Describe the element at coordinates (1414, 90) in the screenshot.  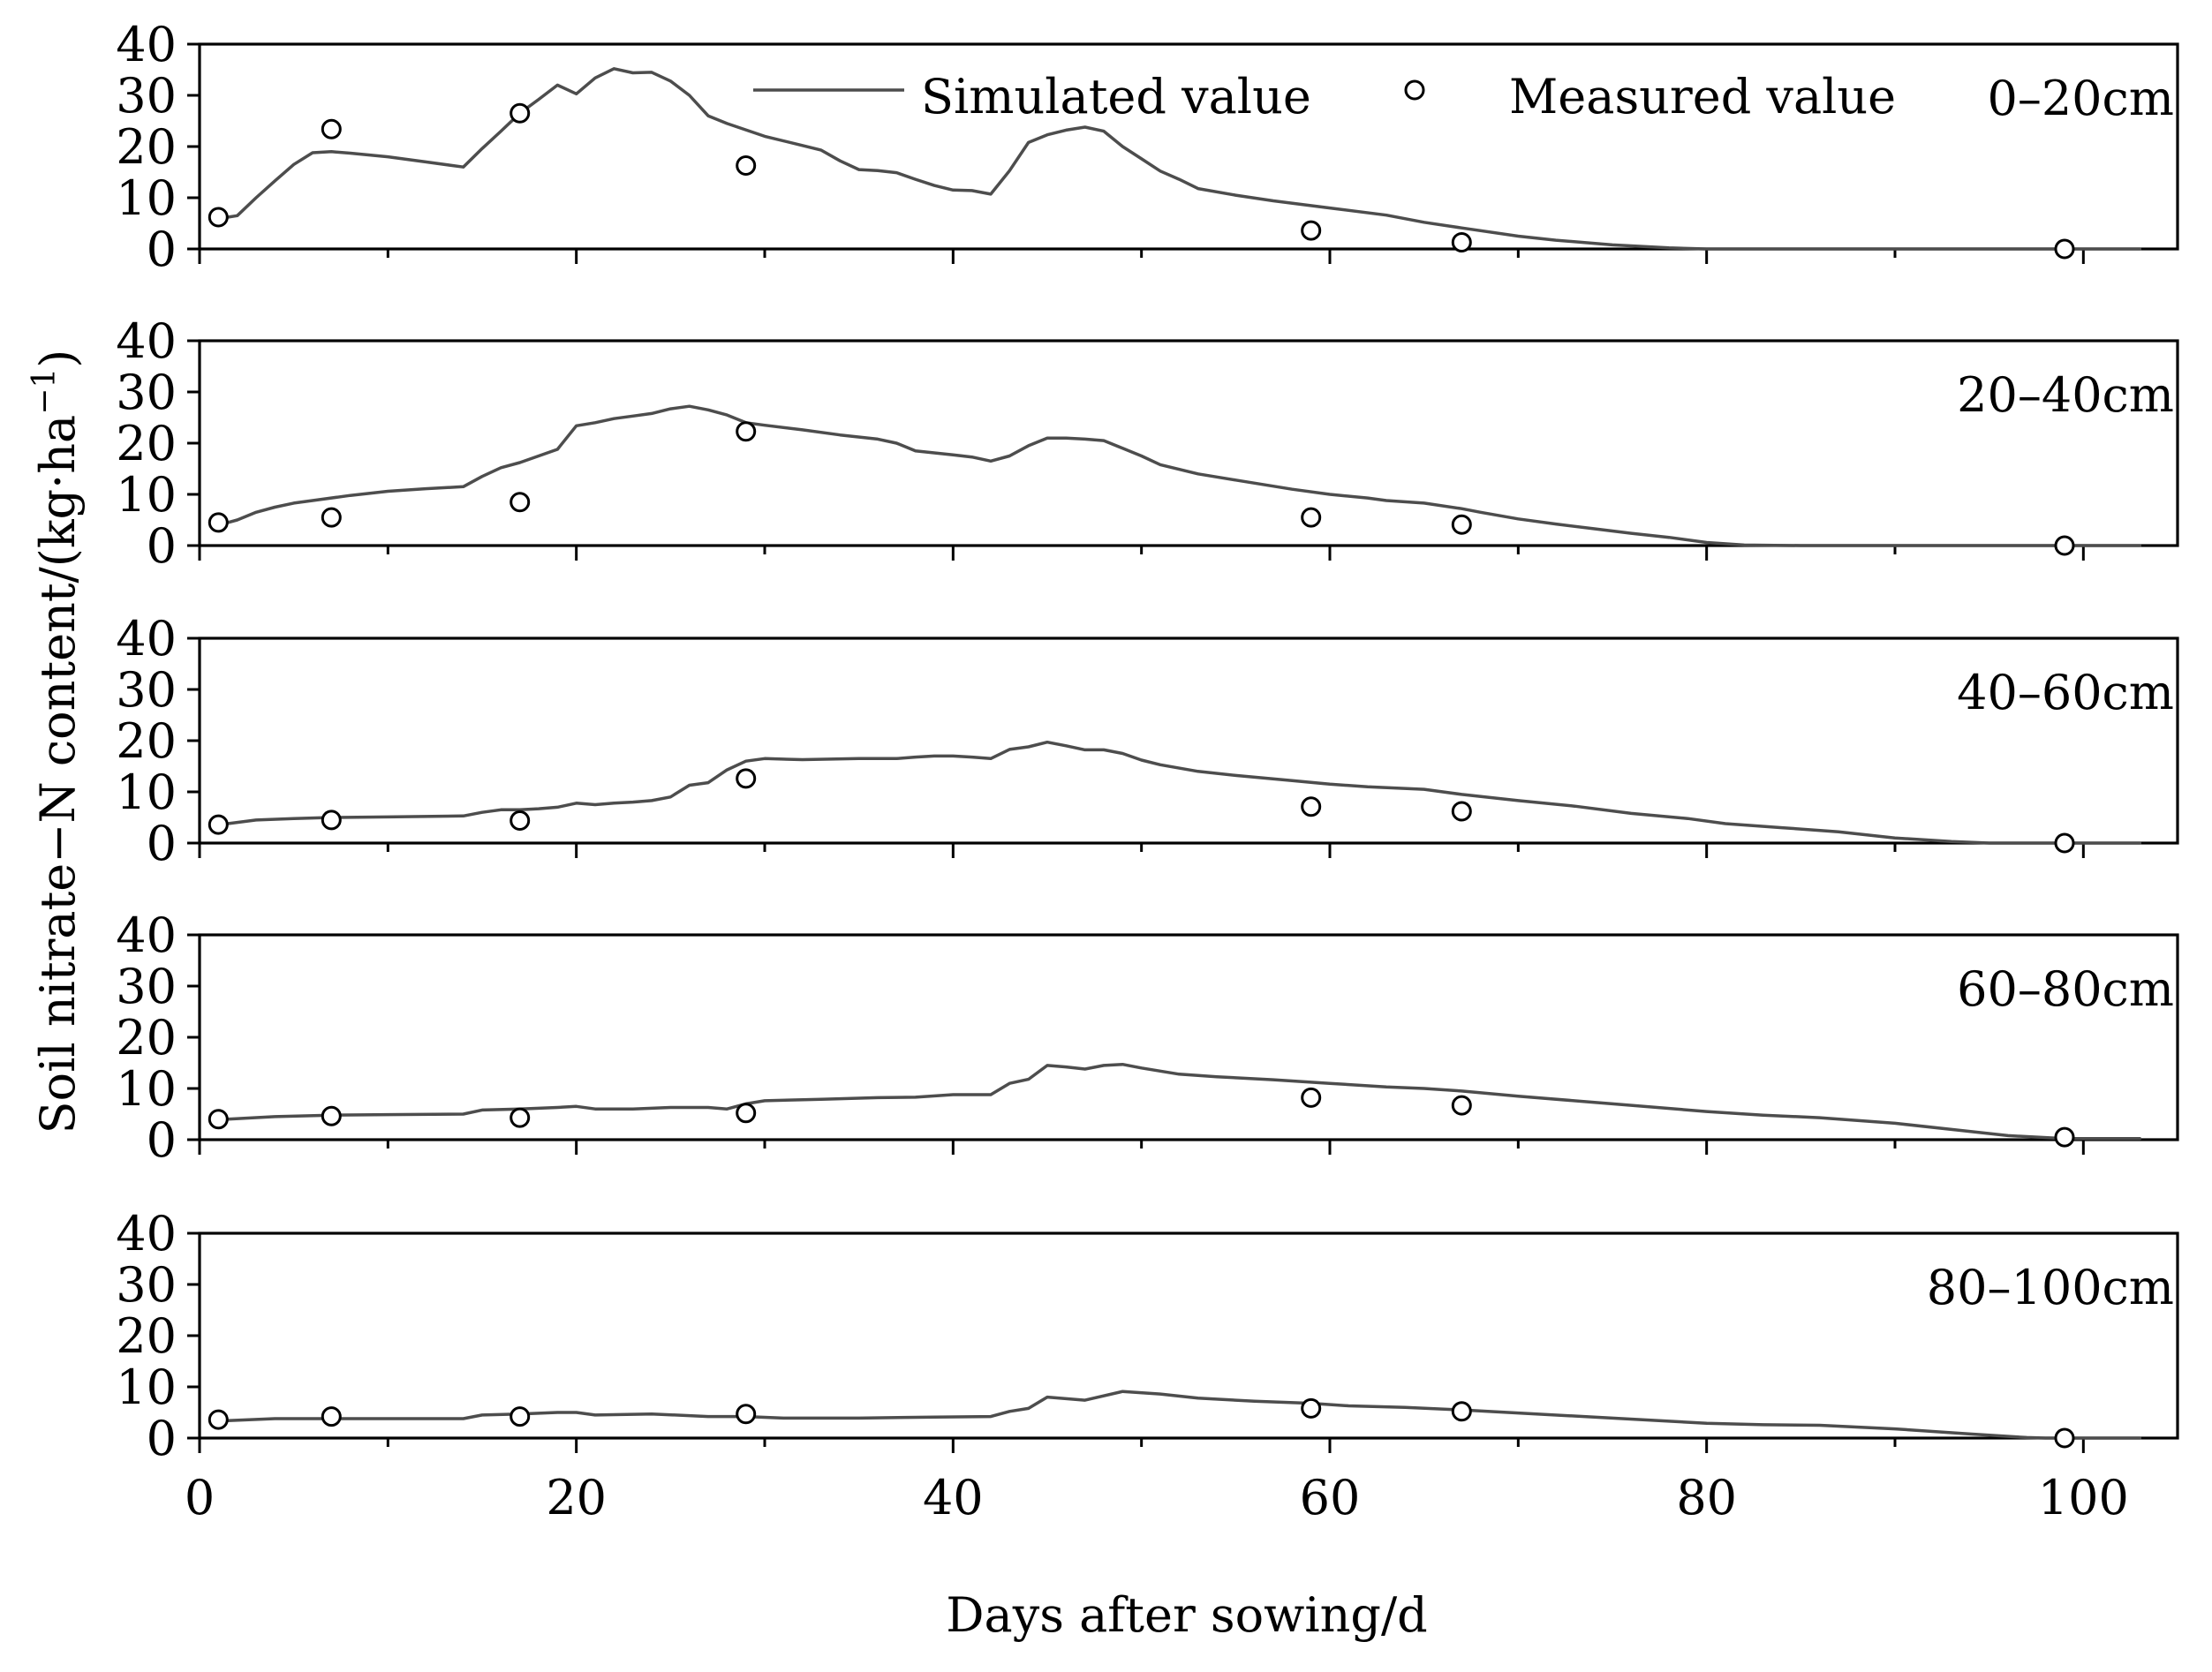
I see `legend-measured-marker` at that location.